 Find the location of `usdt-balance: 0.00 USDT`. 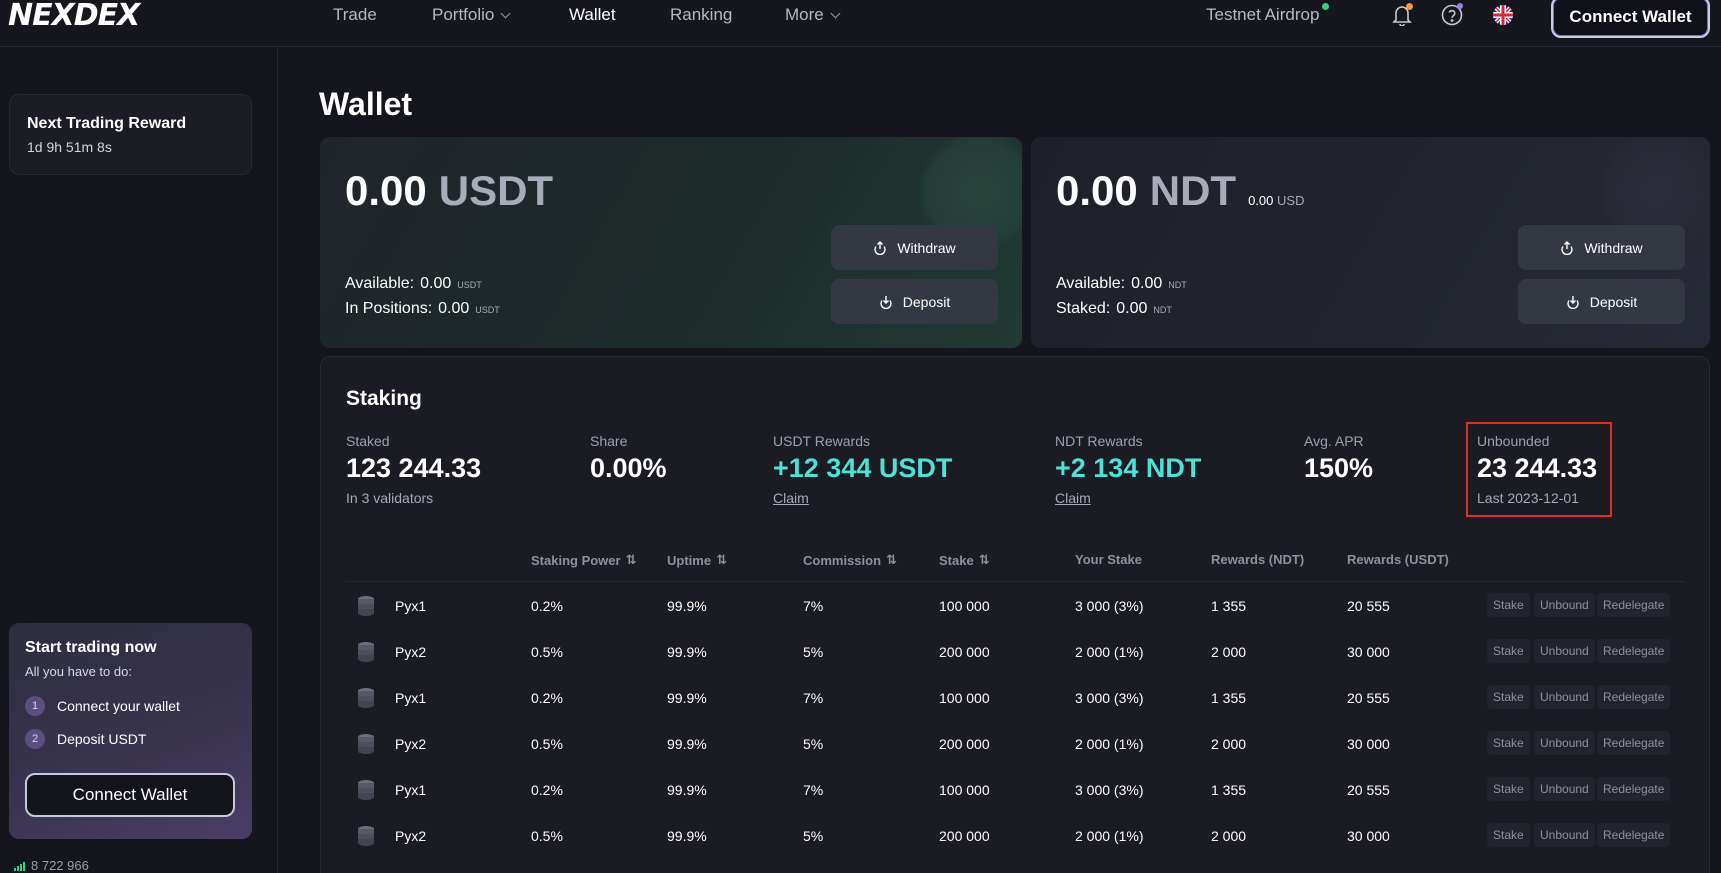

usdt-balance: 0.00 USDT is located at coordinates (449, 191).